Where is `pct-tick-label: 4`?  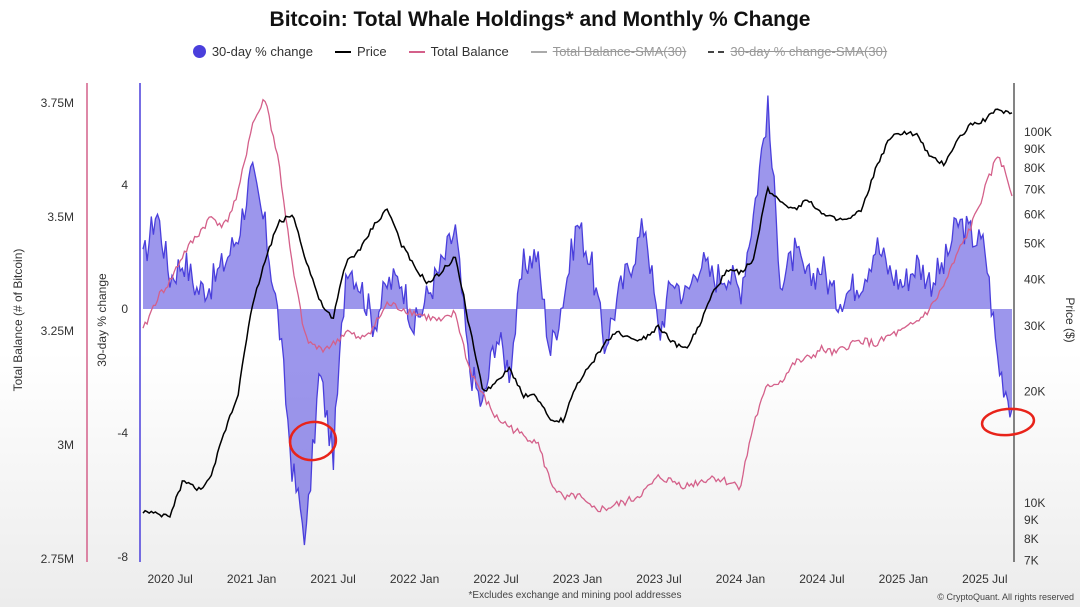
pct-tick-label: 4 is located at coordinates (124, 185).